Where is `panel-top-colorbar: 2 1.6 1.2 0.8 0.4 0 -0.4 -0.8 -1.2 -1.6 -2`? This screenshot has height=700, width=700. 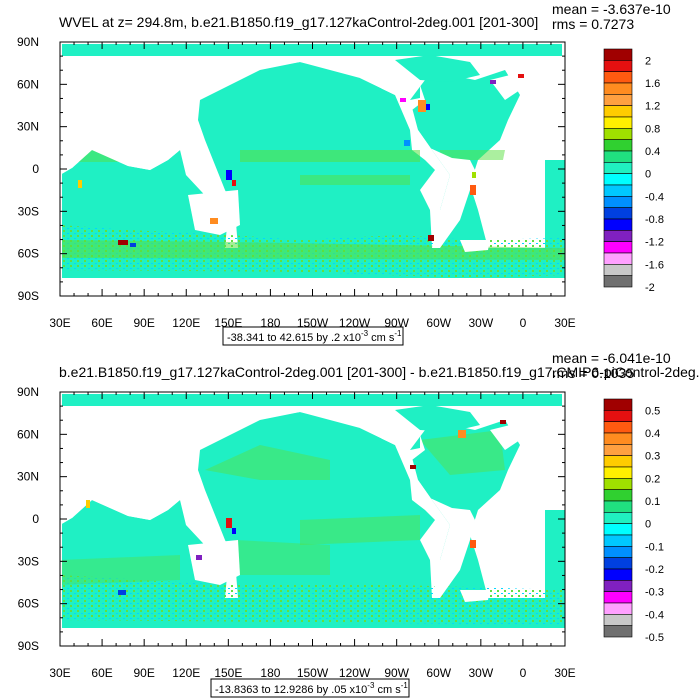
panel-top-colorbar: 2 1.6 1.2 0.8 0.4 0 -0.4 -0.8 -1.2 -1.6 -2 is located at coordinates (633, 171).